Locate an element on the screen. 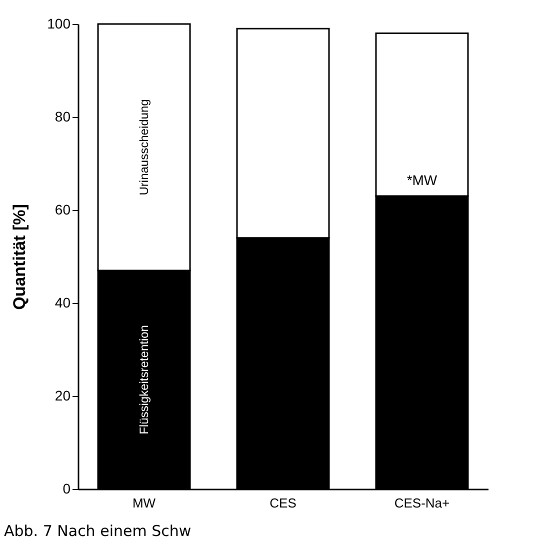  y-tick-label: 20 is located at coordinates (62, 396).